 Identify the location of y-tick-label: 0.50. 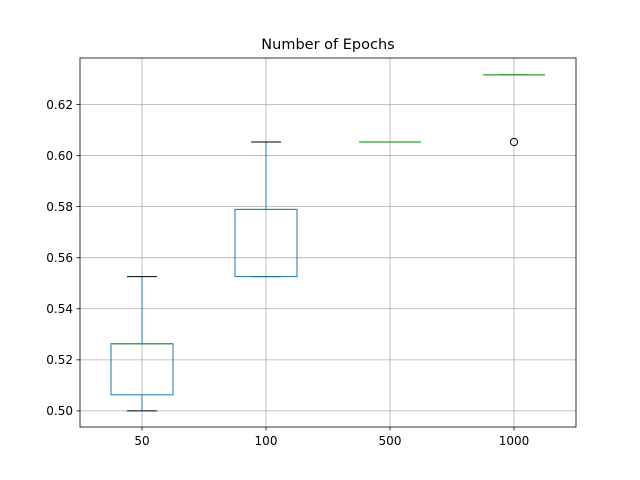
(59, 411).